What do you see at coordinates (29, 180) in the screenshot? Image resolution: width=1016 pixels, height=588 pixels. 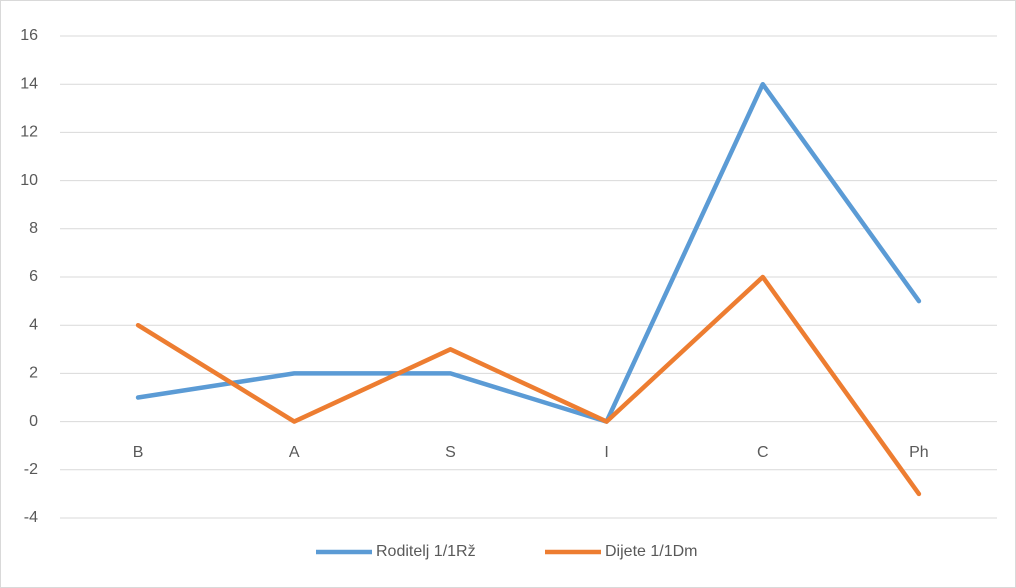 I see `y-tick-label: 10` at bounding box center [29, 180].